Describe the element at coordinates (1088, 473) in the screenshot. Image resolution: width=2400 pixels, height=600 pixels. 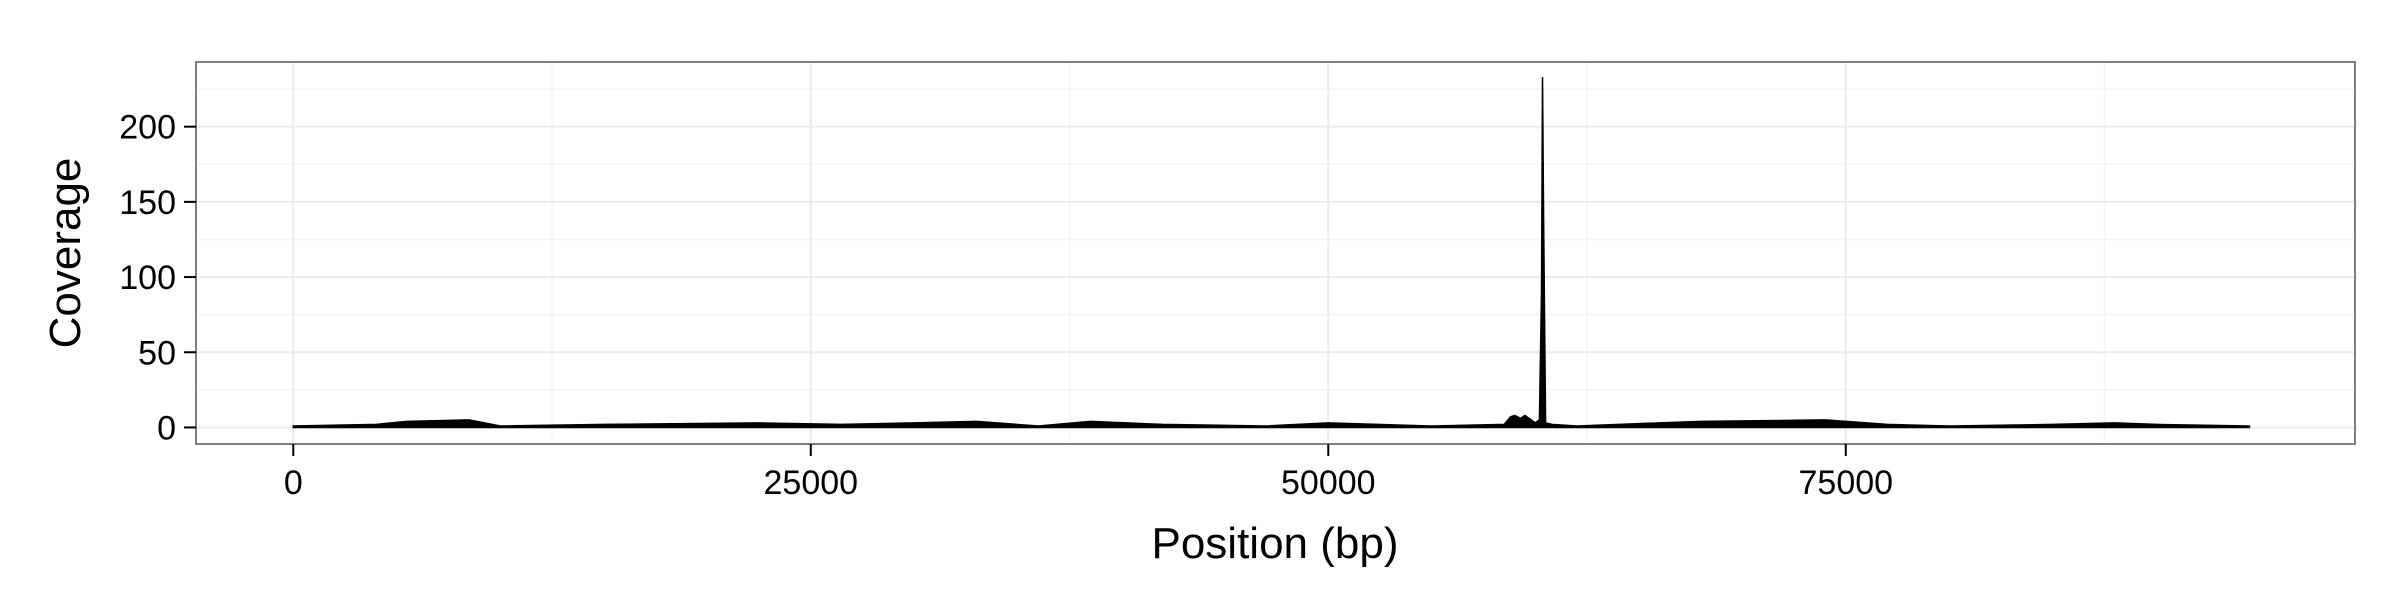
I see `x-axis: 0 25000 50000 75000` at that location.